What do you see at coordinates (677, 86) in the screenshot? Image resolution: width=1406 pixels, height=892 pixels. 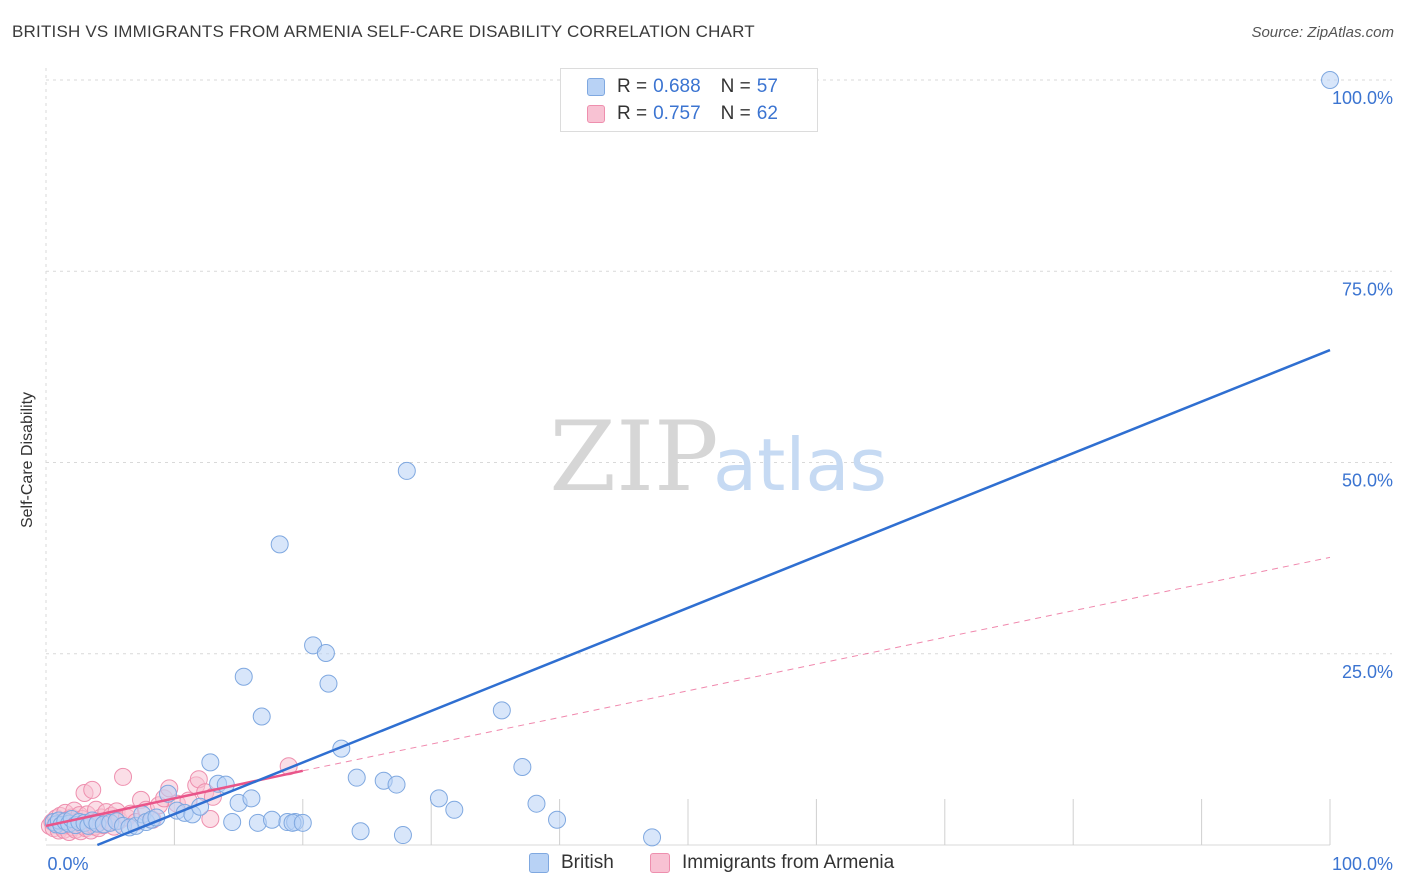 I see `r-value: 0.688` at bounding box center [677, 86].